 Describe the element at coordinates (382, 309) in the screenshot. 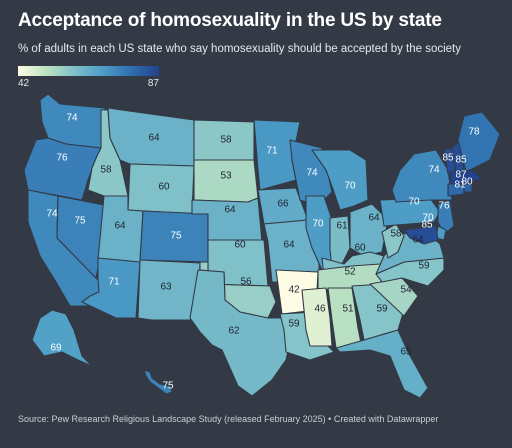

I see `state-value-label-ga: 59` at that location.